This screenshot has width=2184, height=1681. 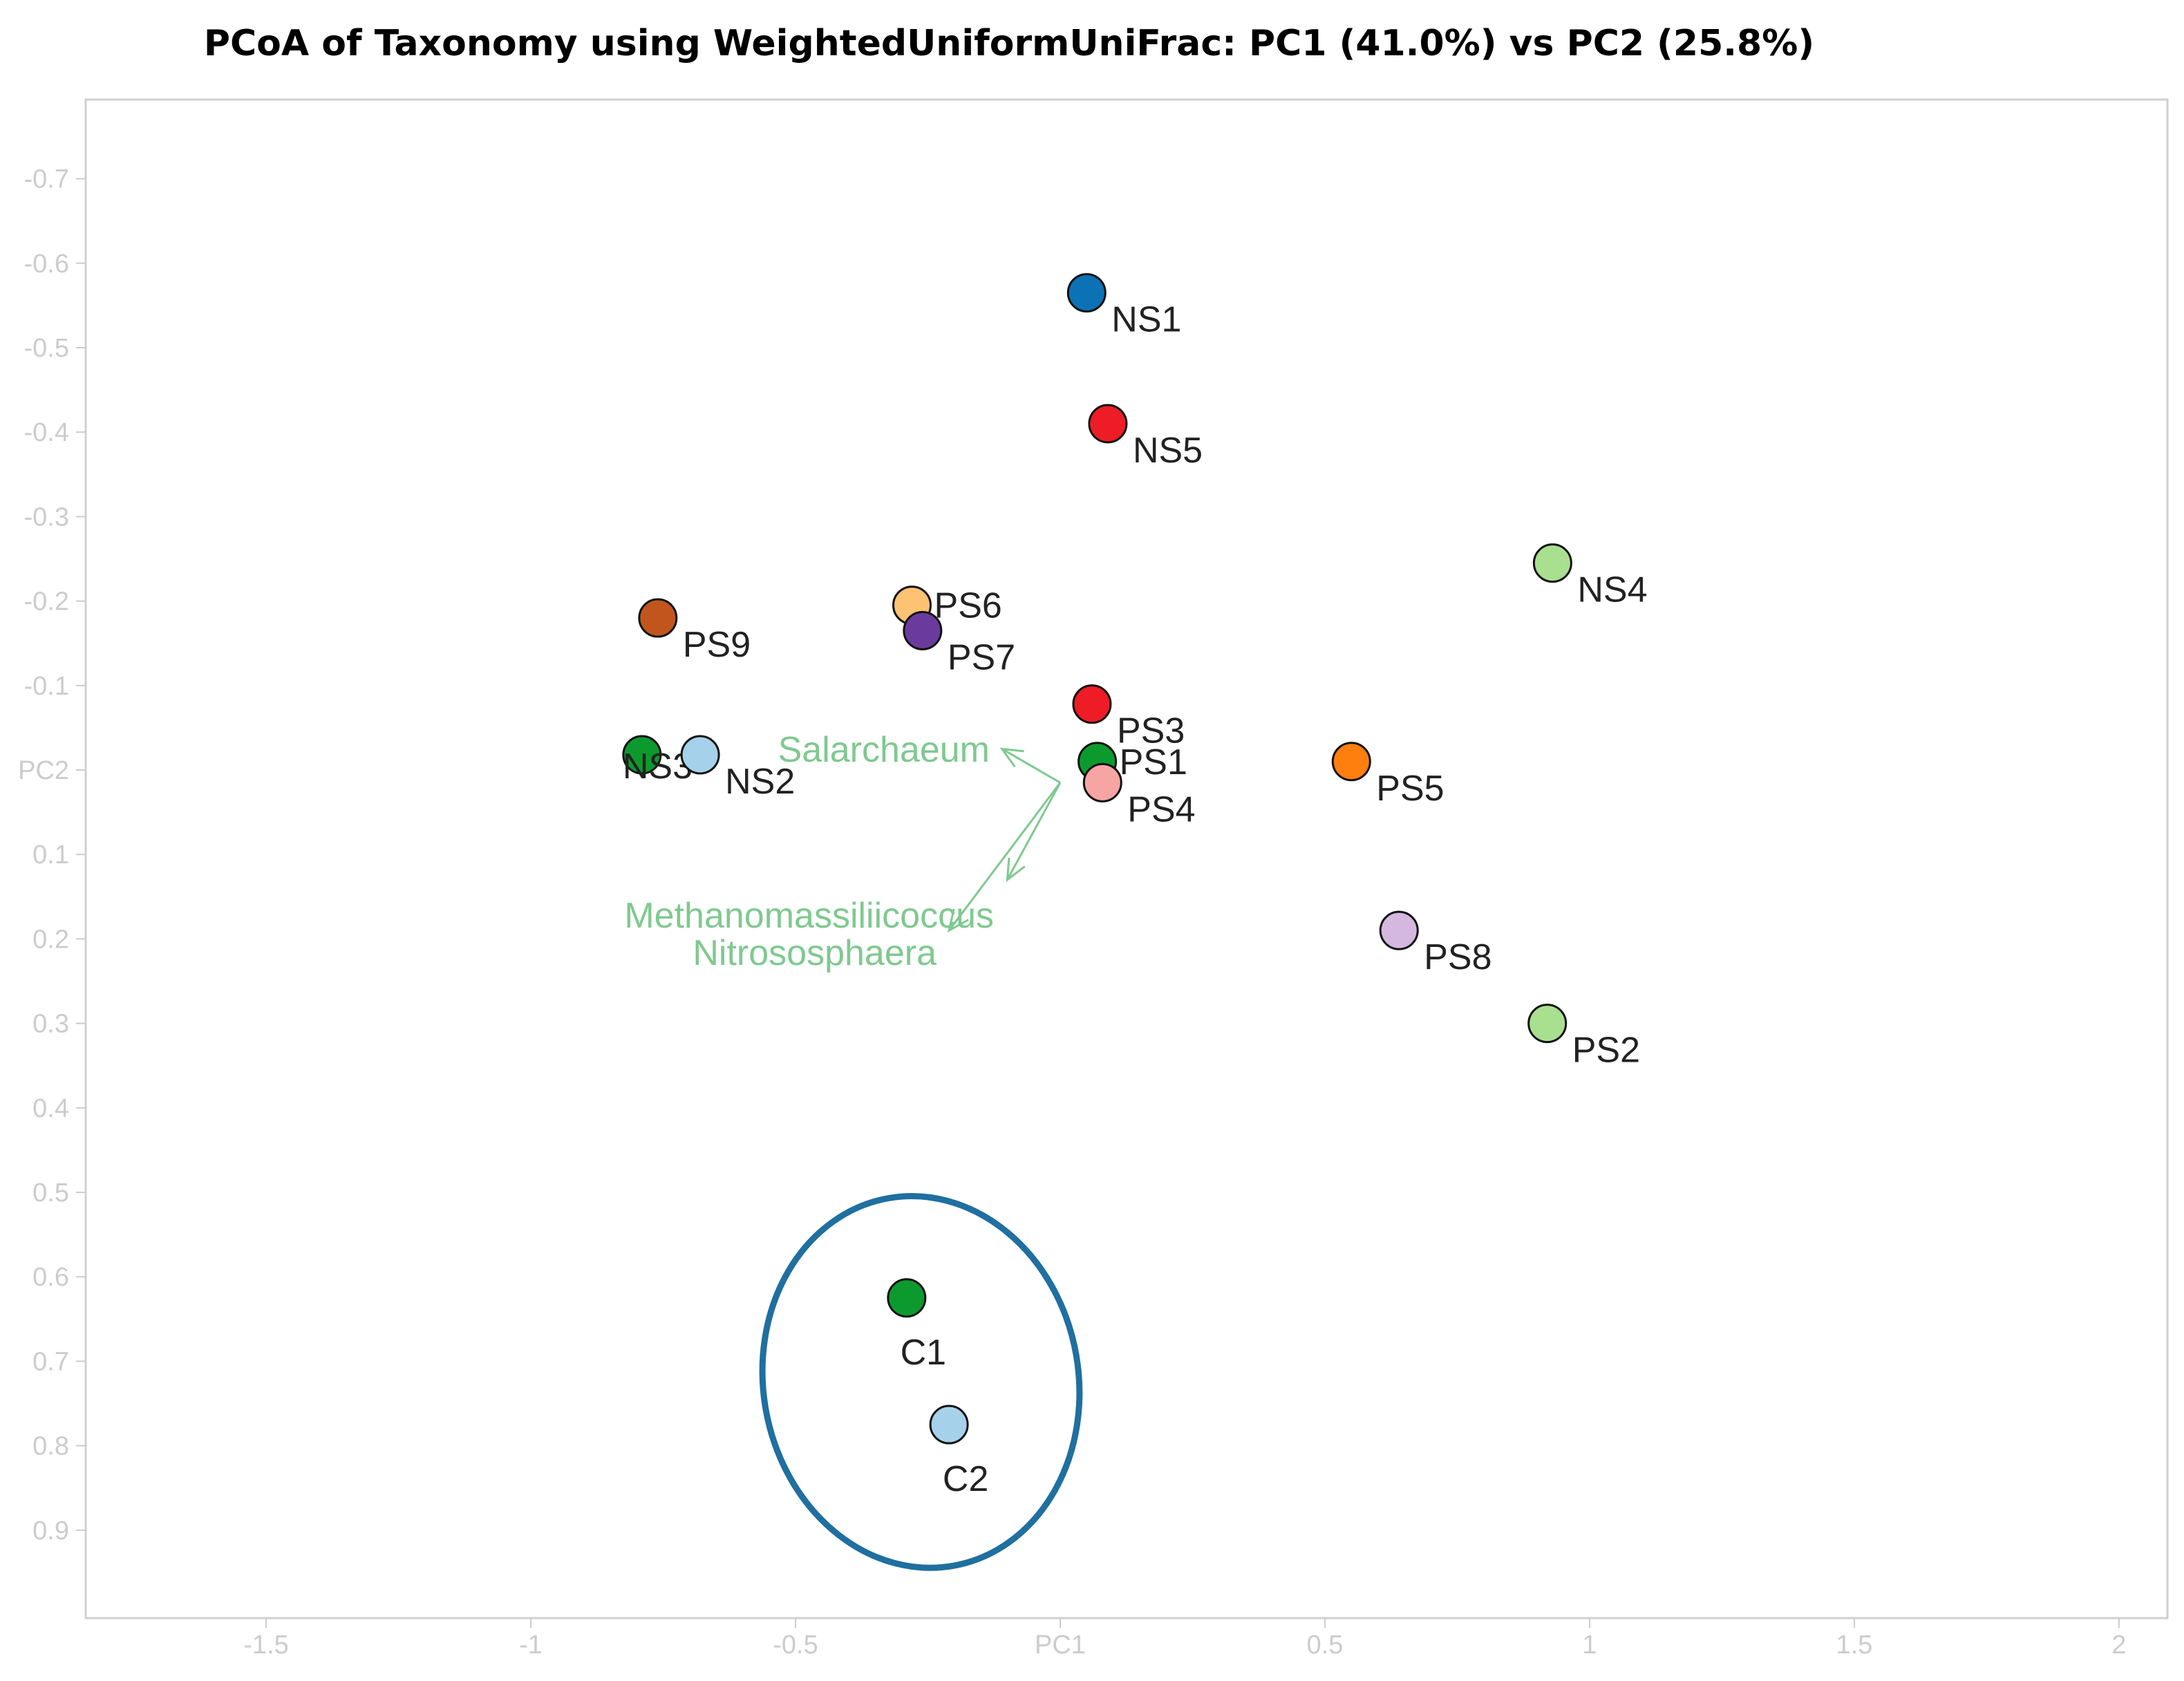 What do you see at coordinates (46, 602) in the screenshot?
I see `y-tick-label: -0.2` at bounding box center [46, 602].